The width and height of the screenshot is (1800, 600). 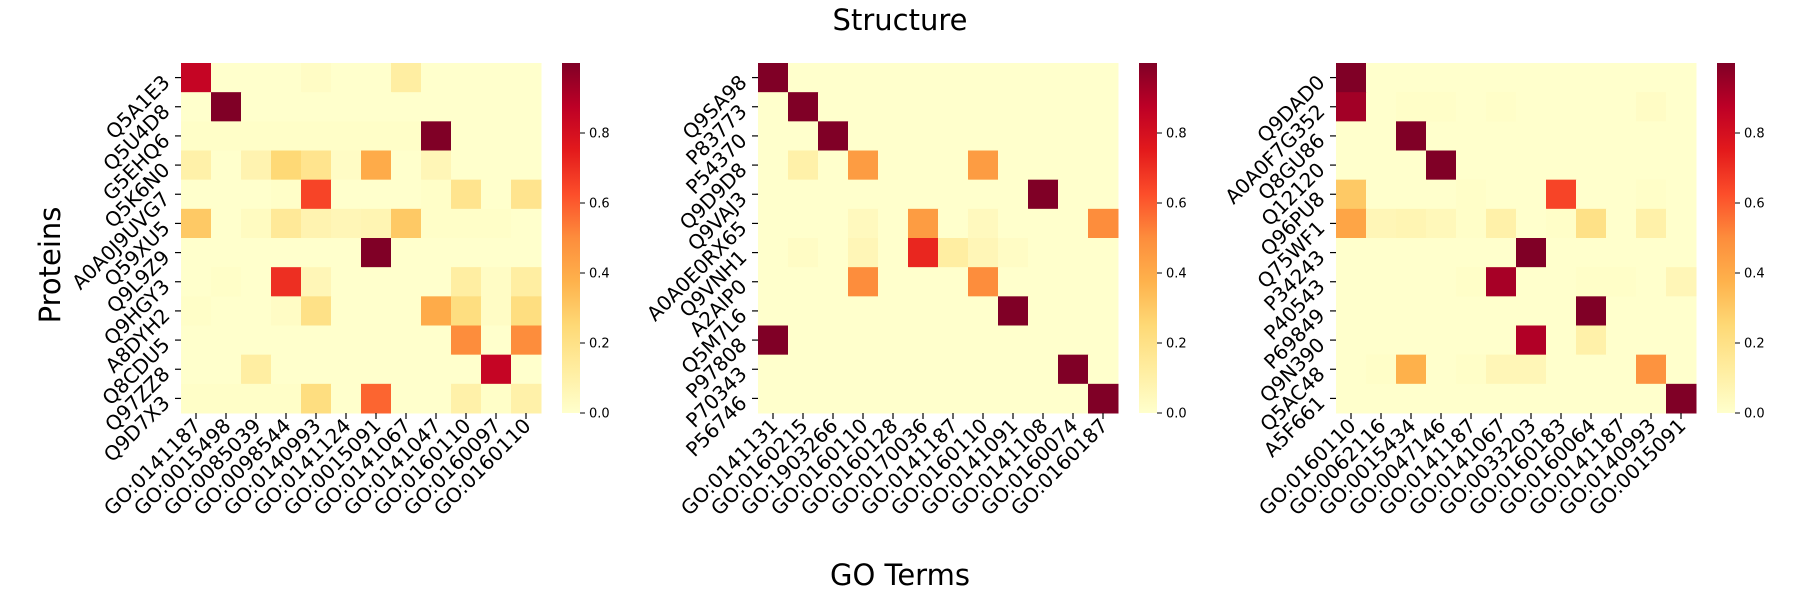 I want to click on colorbar-tick-label: 0.4, so click(x=1754, y=274).